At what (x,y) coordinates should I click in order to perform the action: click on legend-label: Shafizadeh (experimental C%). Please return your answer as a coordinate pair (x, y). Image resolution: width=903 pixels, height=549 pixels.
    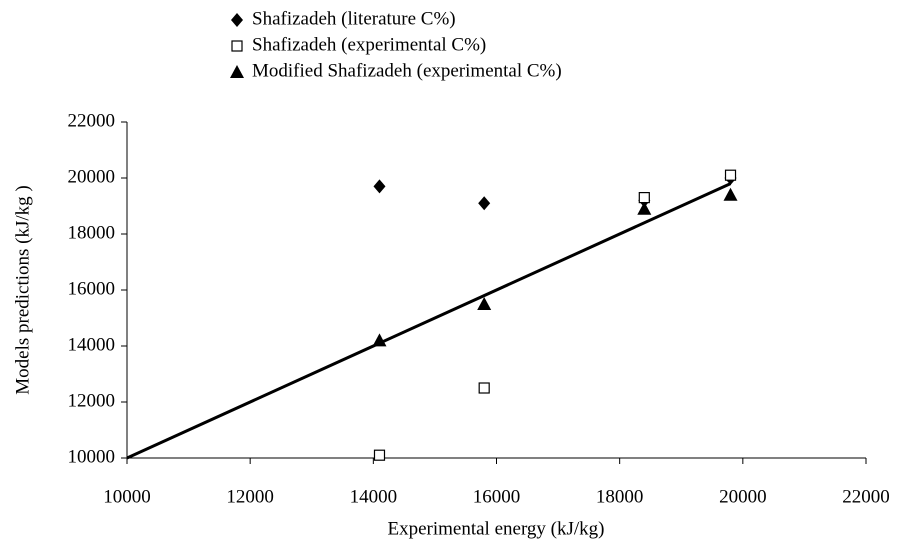
    Looking at the image, I should click on (369, 44).